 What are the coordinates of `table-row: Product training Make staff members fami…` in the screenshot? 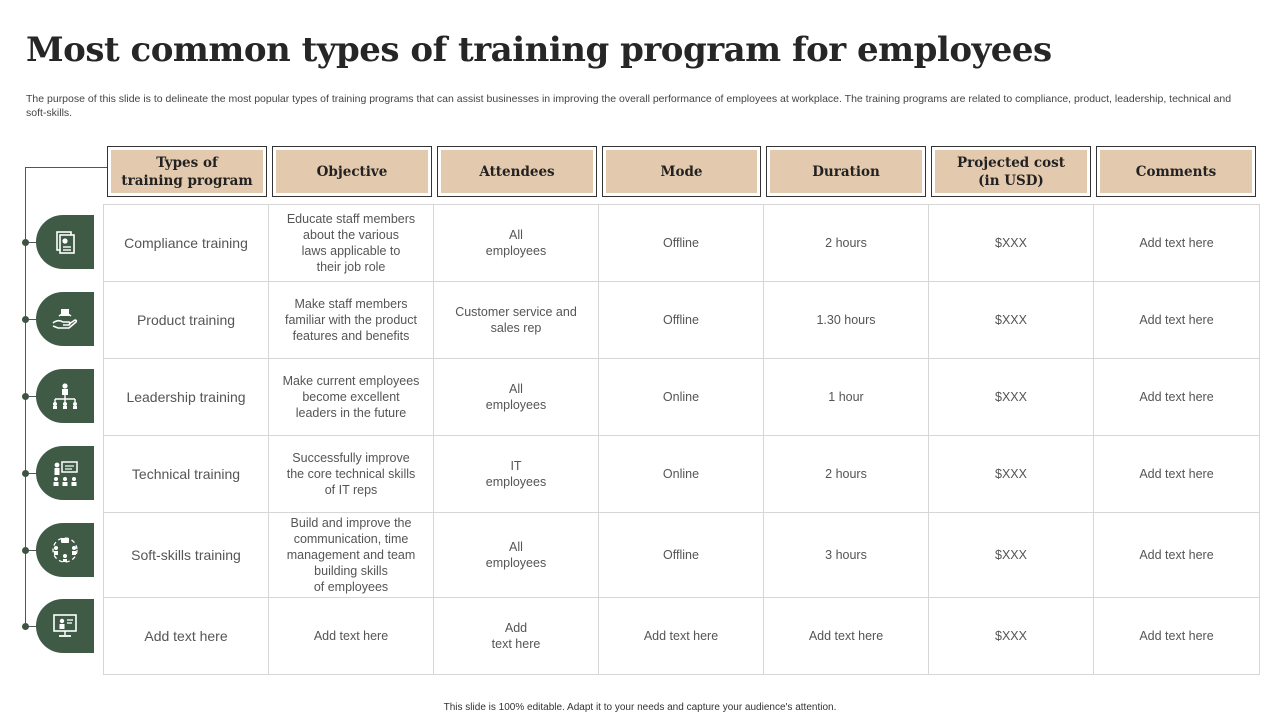 It's located at (681, 320).